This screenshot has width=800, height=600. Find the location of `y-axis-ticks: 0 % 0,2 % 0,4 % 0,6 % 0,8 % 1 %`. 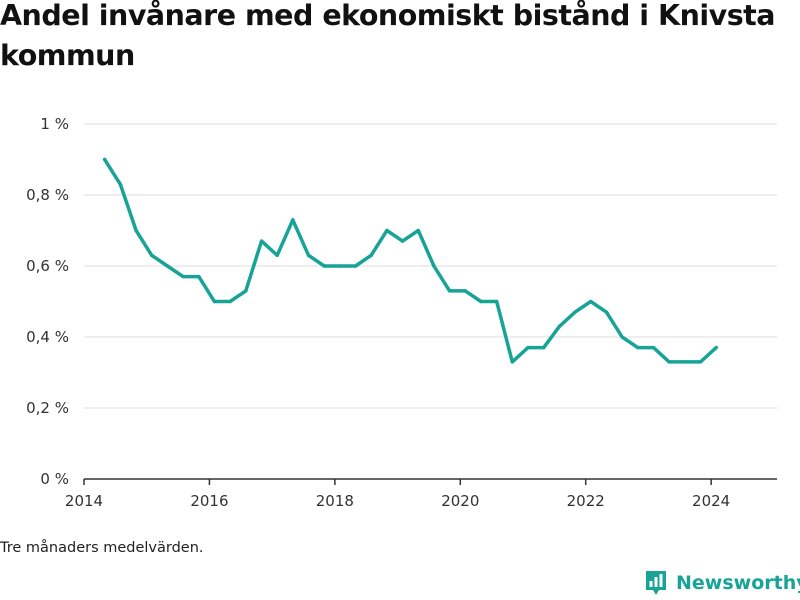

y-axis-ticks: 0 % 0,2 % 0,4 % 0,6 % 0,8 % 1 % is located at coordinates (47, 301).